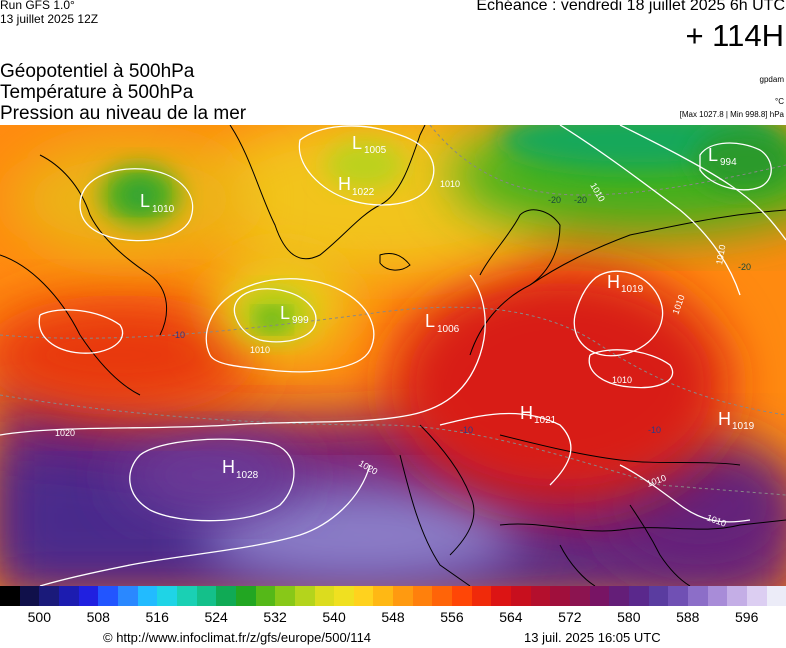 The image size is (786, 648). What do you see at coordinates (731, 114) in the screenshot?
I see `unit-pressure-range: [Max 1027.8 | Min 998.8] hPa` at bounding box center [731, 114].